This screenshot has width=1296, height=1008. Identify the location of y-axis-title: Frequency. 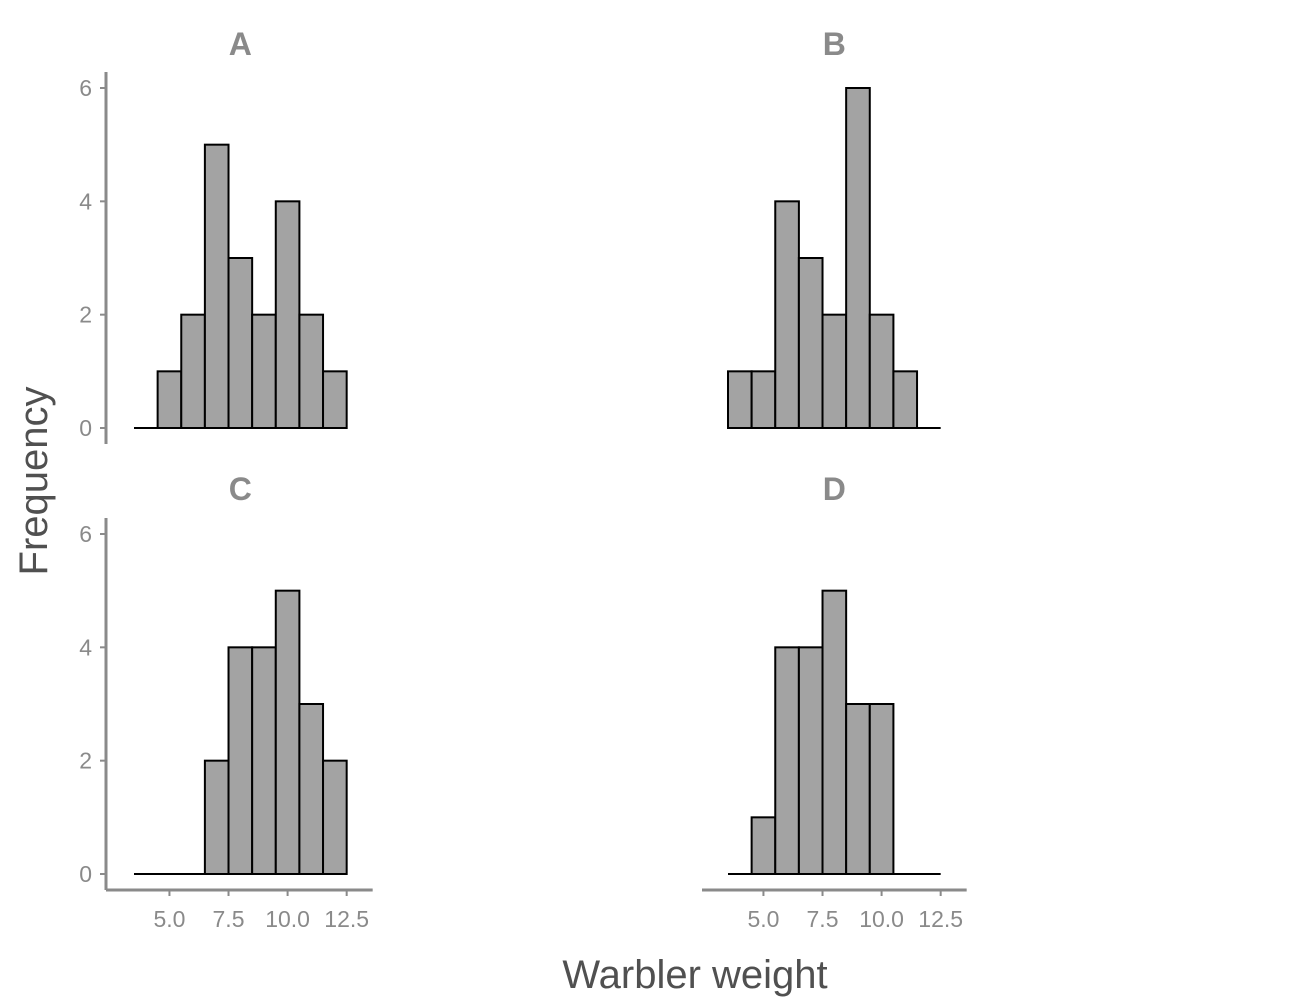
(34, 481).